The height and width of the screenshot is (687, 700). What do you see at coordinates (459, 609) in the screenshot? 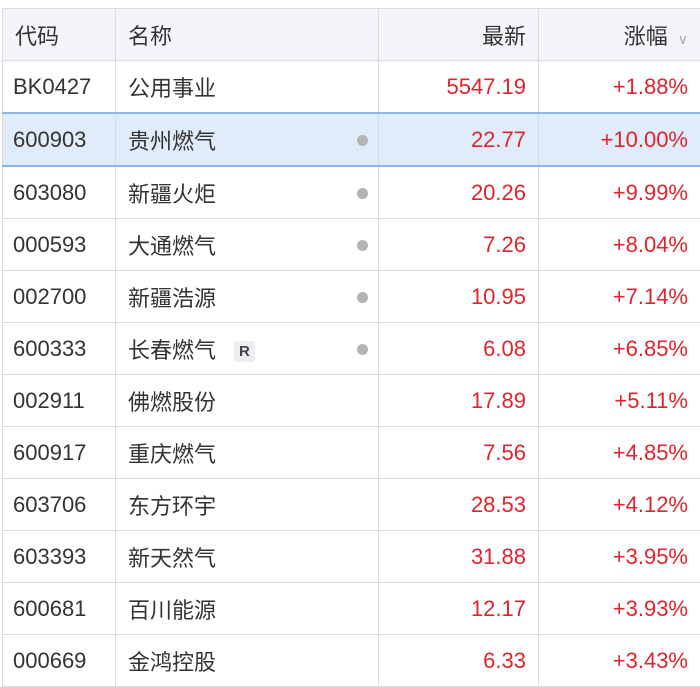
I see `latest-price: 12.17` at bounding box center [459, 609].